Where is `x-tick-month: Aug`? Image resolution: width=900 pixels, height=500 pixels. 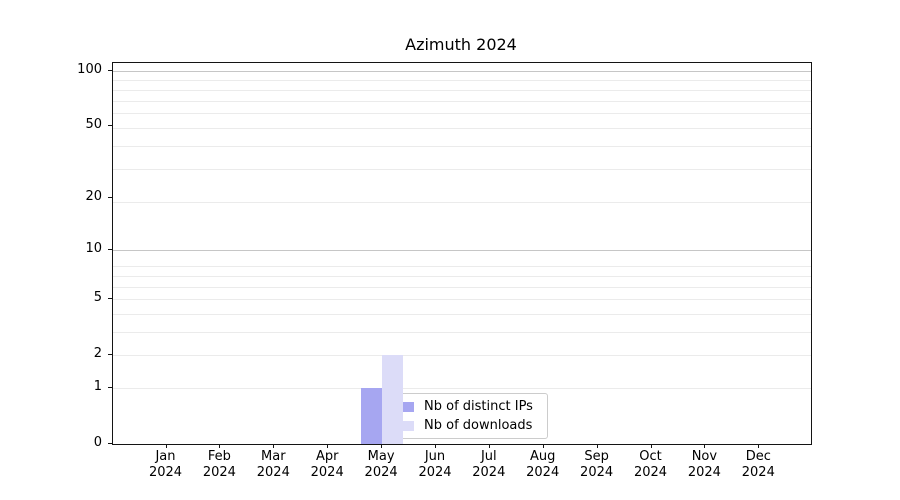 x-tick-month: Aug is located at coordinates (542, 456).